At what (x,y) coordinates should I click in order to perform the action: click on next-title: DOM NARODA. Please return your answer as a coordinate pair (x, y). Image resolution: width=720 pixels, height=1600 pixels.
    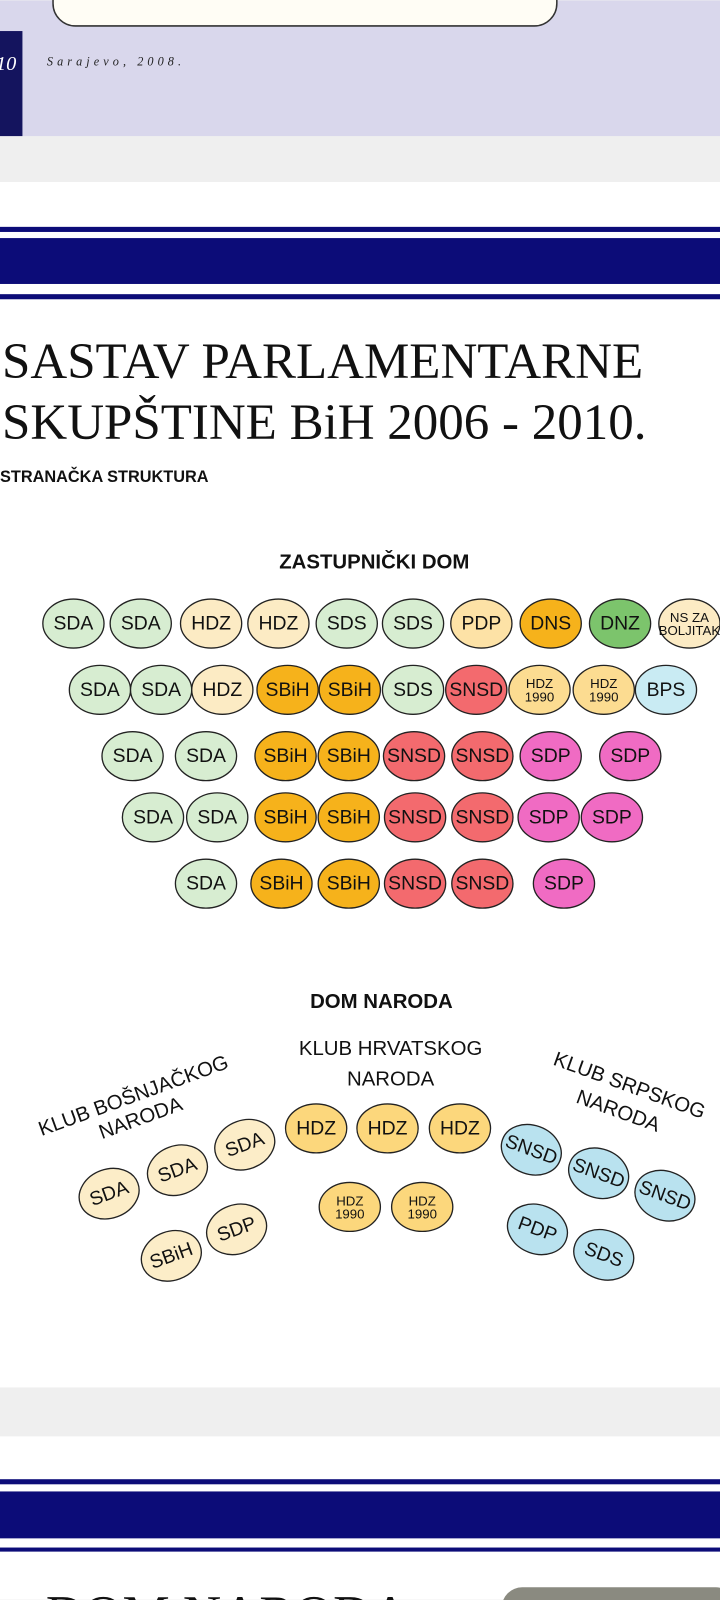
    Looking at the image, I should click on (228, 1593).